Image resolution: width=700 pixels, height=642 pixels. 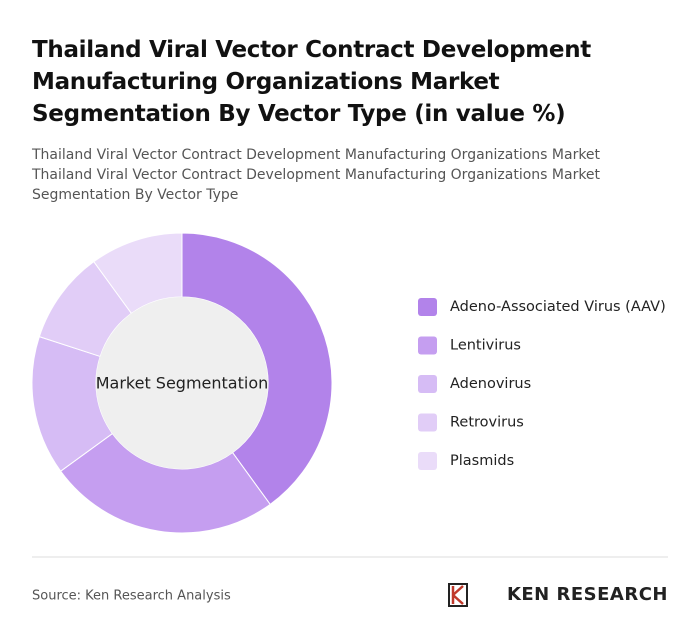 What do you see at coordinates (458, 595) in the screenshot?
I see `logo-icon` at bounding box center [458, 595].